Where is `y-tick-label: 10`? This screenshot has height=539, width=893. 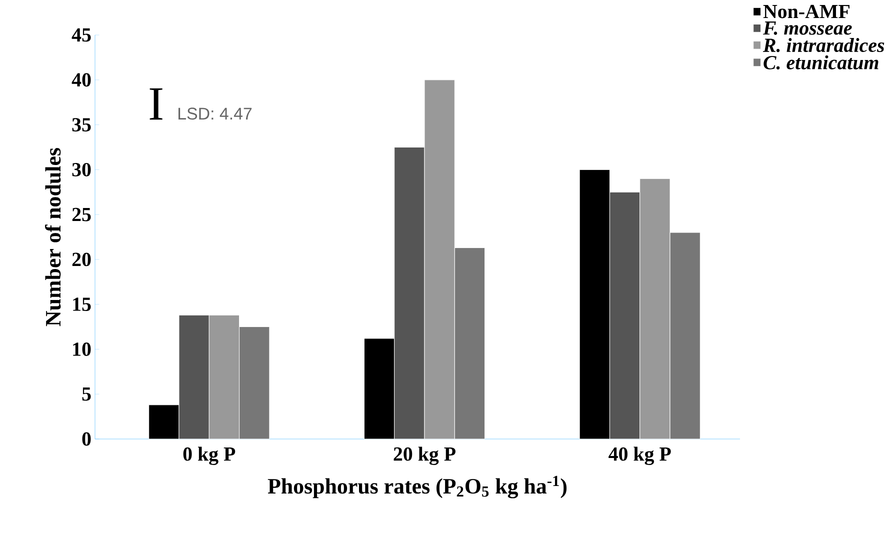
y-tick-label: 10 is located at coordinates (82, 349).